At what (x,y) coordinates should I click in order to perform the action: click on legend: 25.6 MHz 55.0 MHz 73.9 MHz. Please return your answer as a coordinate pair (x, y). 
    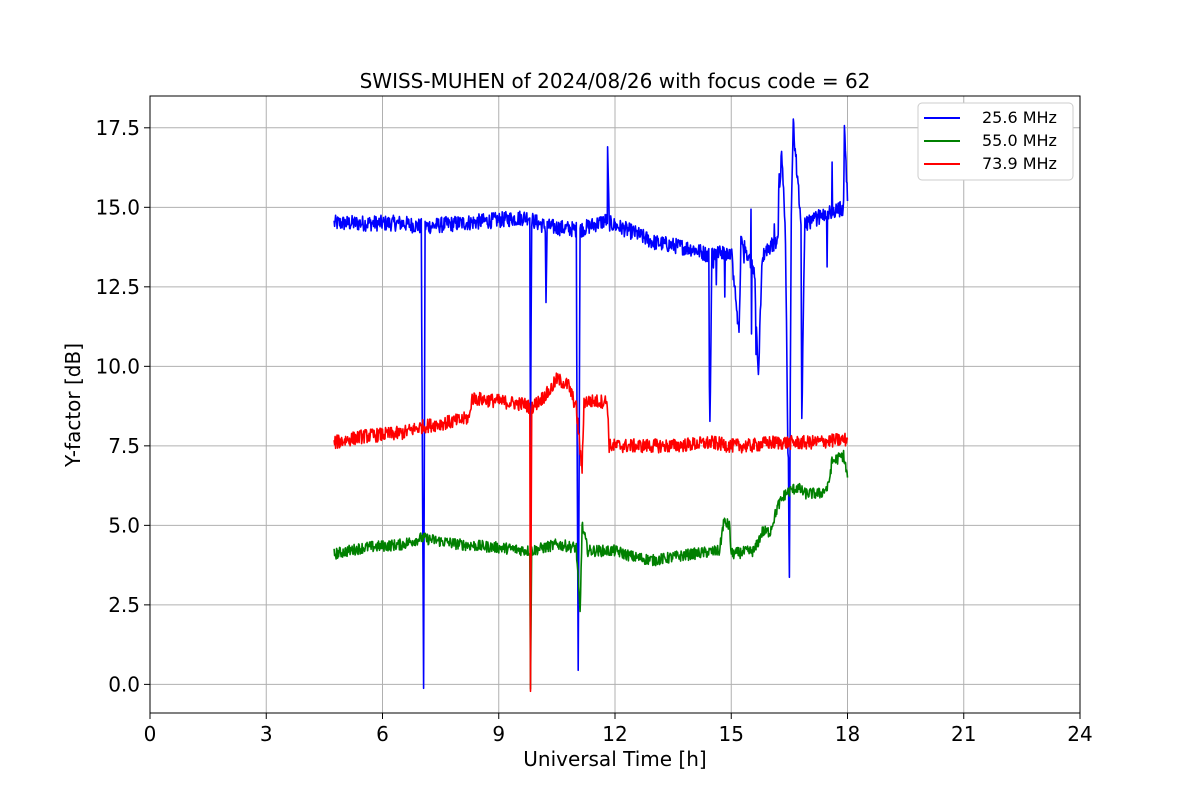
    Looking at the image, I should click on (995, 141).